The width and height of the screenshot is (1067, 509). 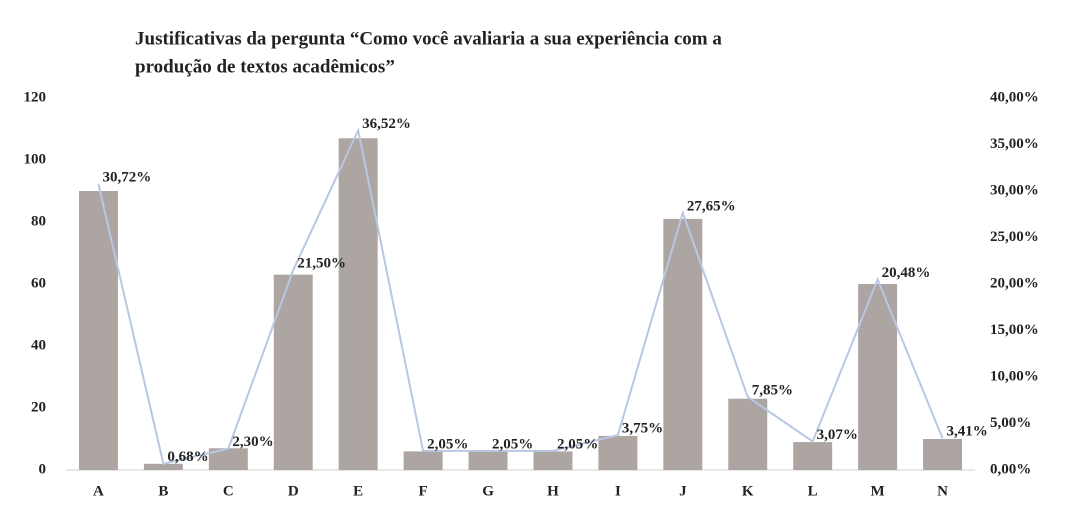 I want to click on y2-tick-label: 5,00%, so click(x=1010, y=423).